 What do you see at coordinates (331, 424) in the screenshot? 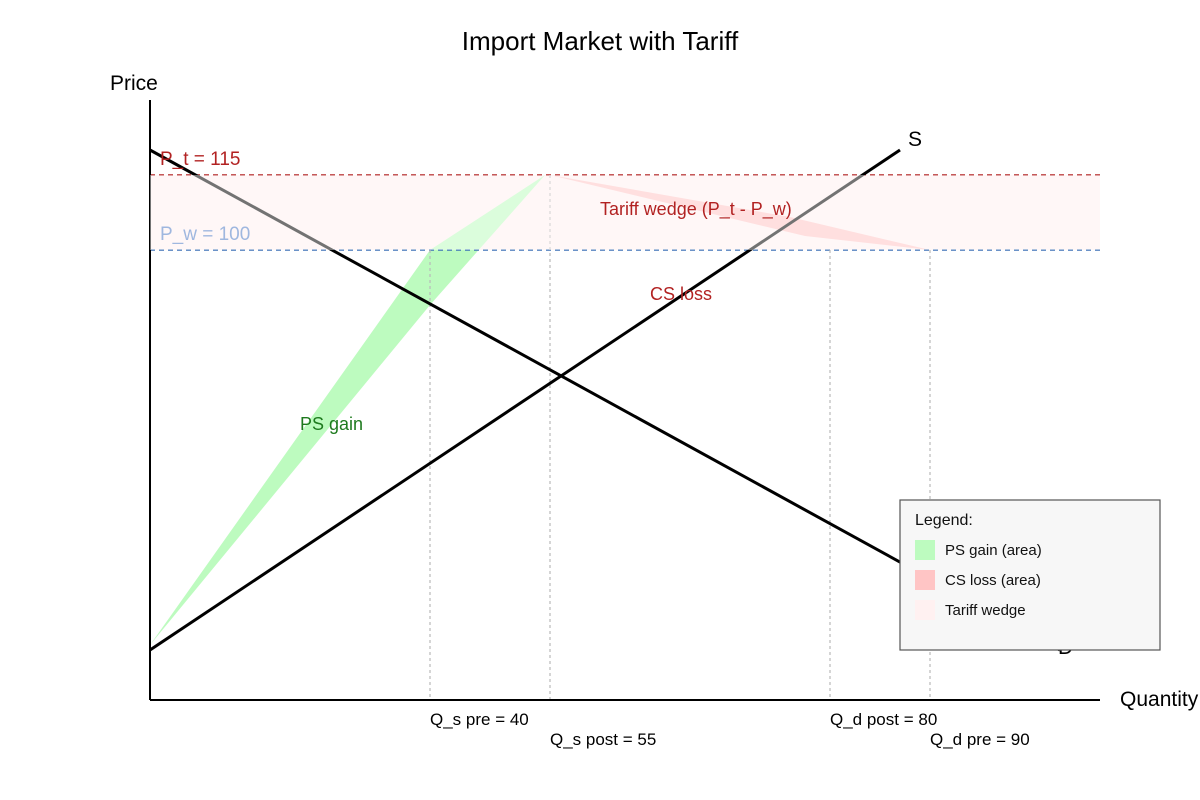
I see `ps-gain-label: PS gain` at bounding box center [331, 424].